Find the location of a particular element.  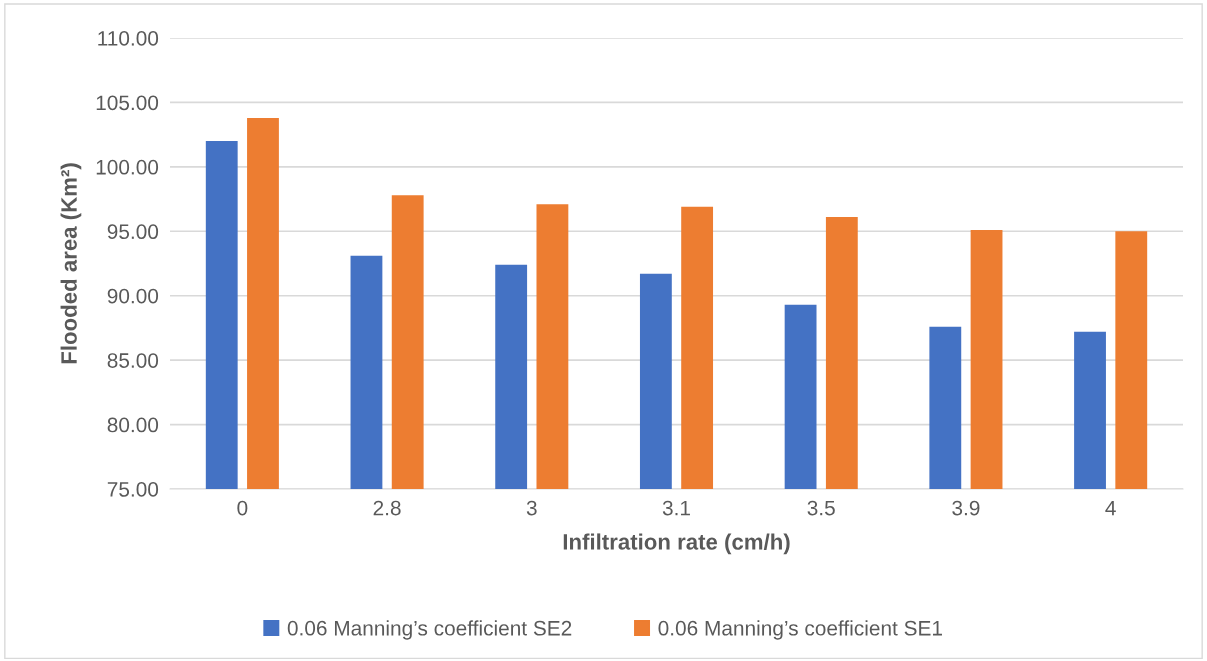

y-tick-label: 95.00 is located at coordinates (133, 232).